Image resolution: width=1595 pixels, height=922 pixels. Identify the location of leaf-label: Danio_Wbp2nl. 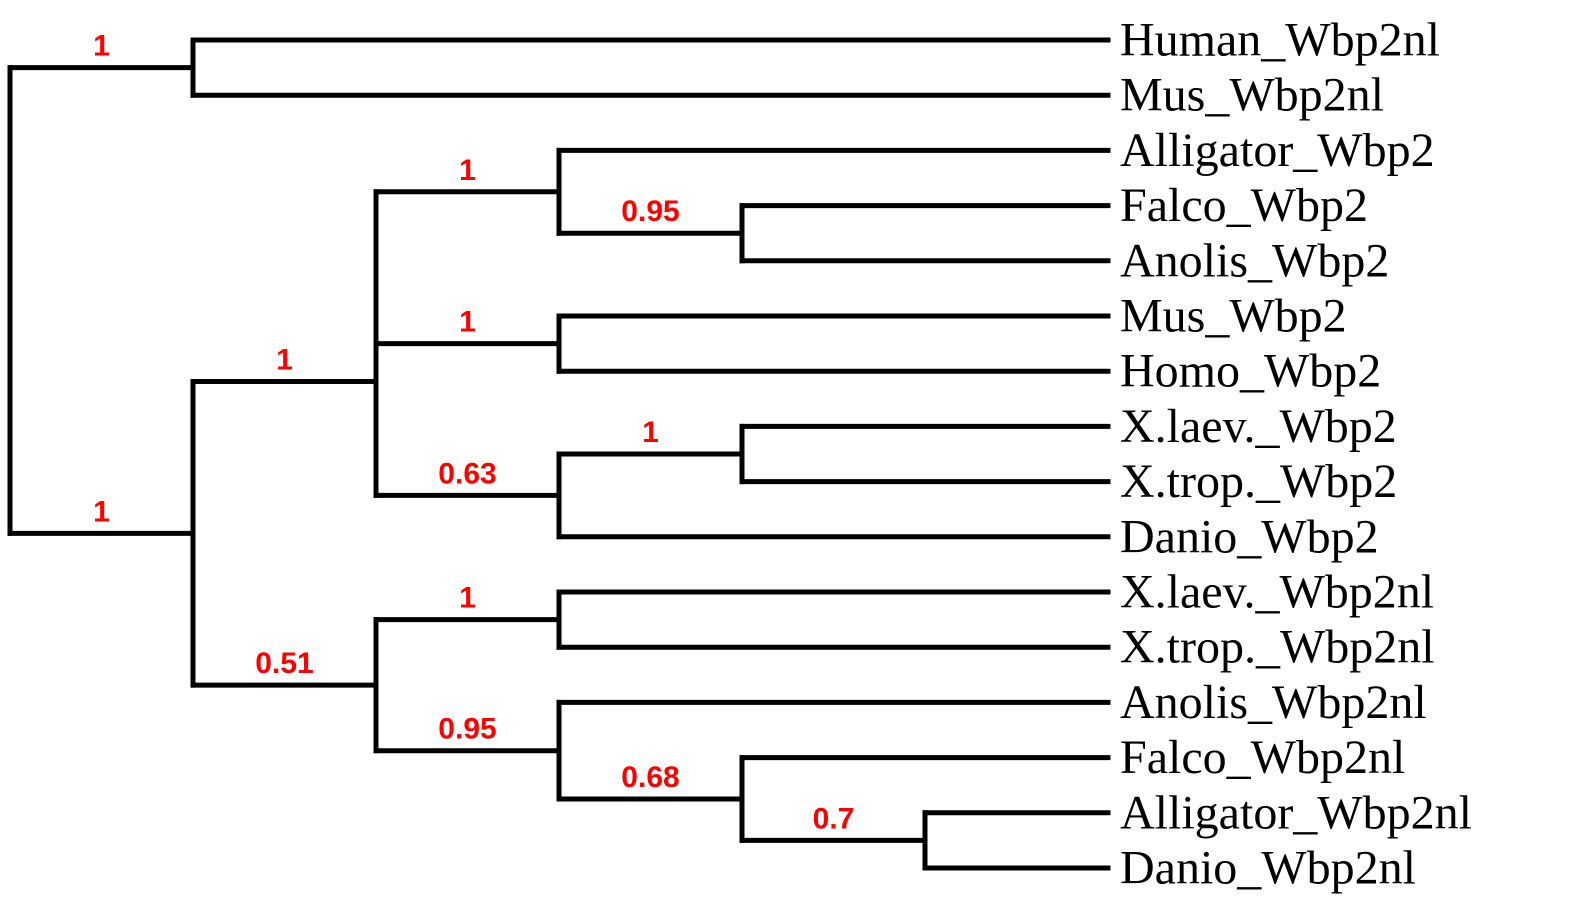
(1268, 868).